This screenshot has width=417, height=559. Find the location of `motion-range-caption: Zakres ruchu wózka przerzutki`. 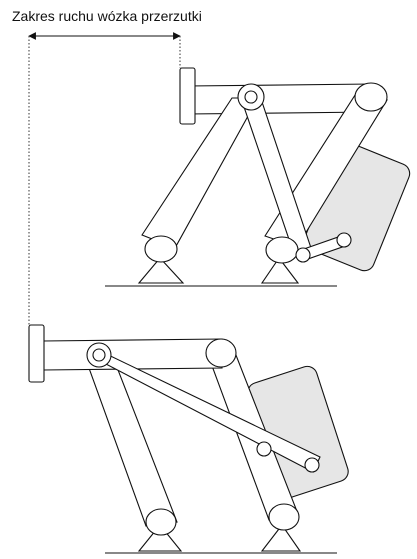

motion-range-caption: Zakres ruchu wózka przerzutki is located at coordinates (107, 16).